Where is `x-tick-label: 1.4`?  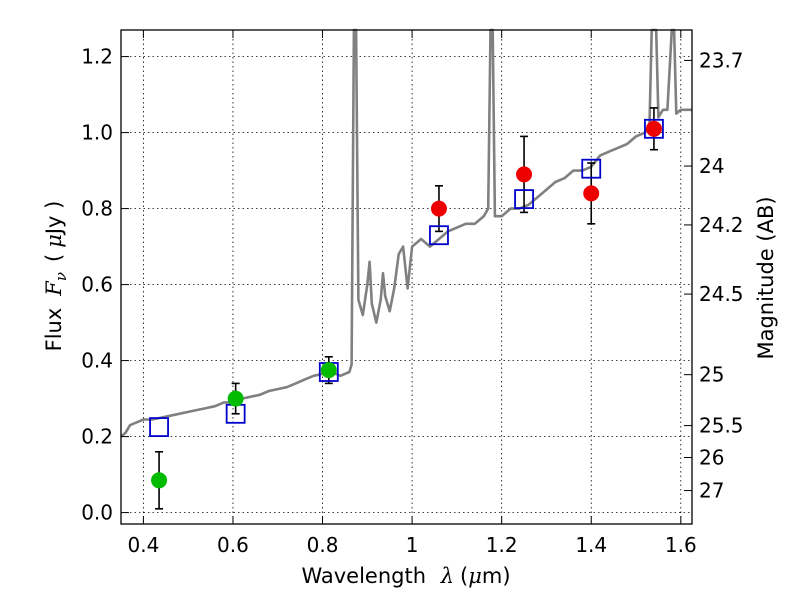
x-tick-label: 1.4 is located at coordinates (591, 545).